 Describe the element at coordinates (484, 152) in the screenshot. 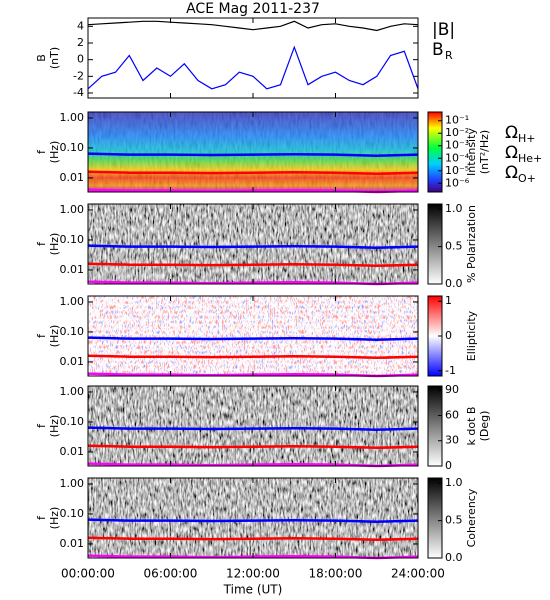

I see `colorbar-label: (nT²/Hz)` at that location.